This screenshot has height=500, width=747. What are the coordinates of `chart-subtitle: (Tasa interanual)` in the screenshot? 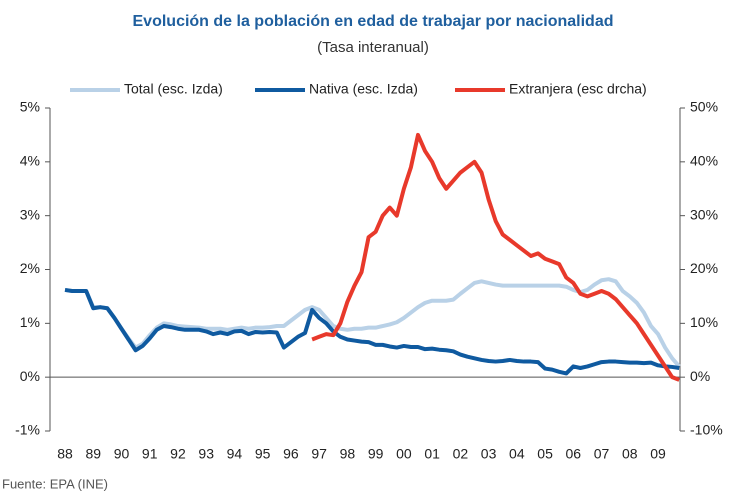 It's located at (373, 47).